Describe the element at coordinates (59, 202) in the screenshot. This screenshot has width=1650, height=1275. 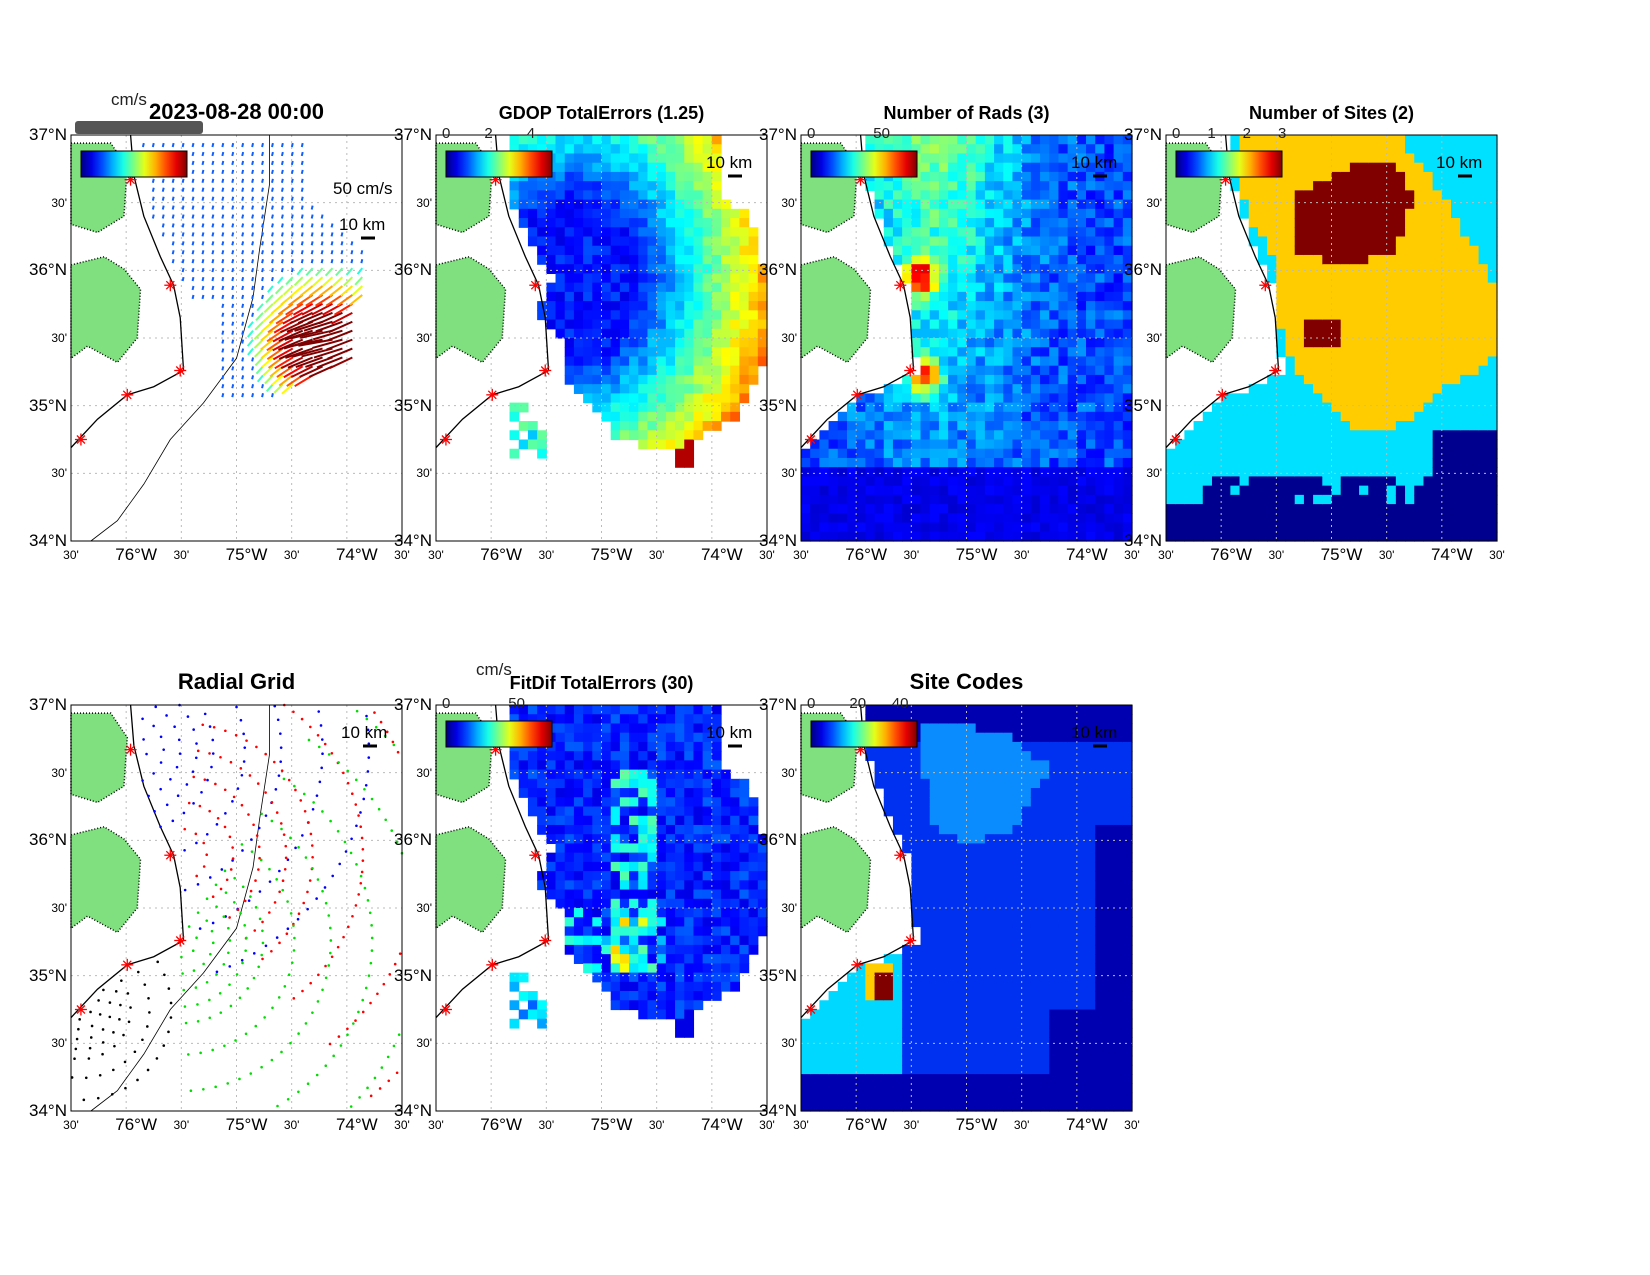
I see `y-tick-label: 30'` at that location.